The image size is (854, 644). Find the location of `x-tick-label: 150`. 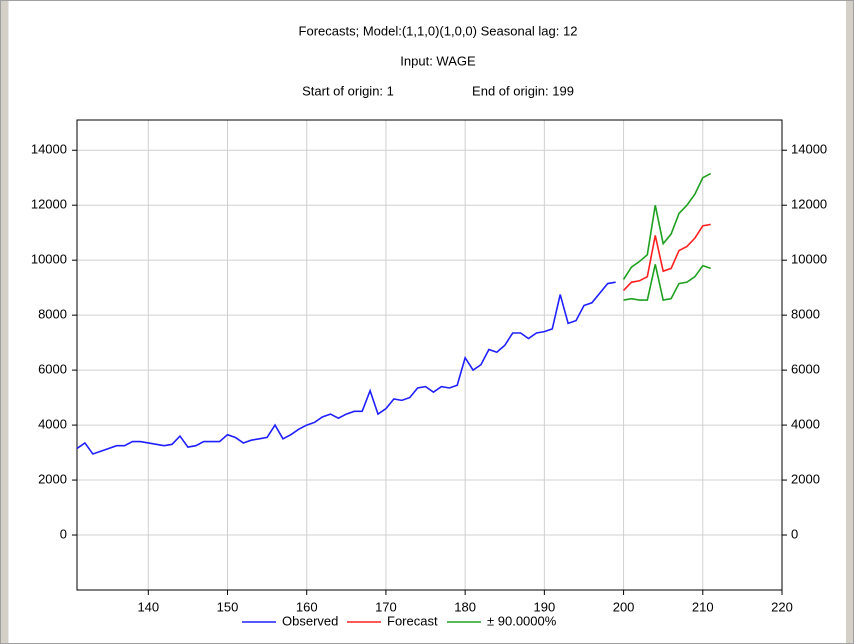

x-tick-label: 150 is located at coordinates (228, 606).